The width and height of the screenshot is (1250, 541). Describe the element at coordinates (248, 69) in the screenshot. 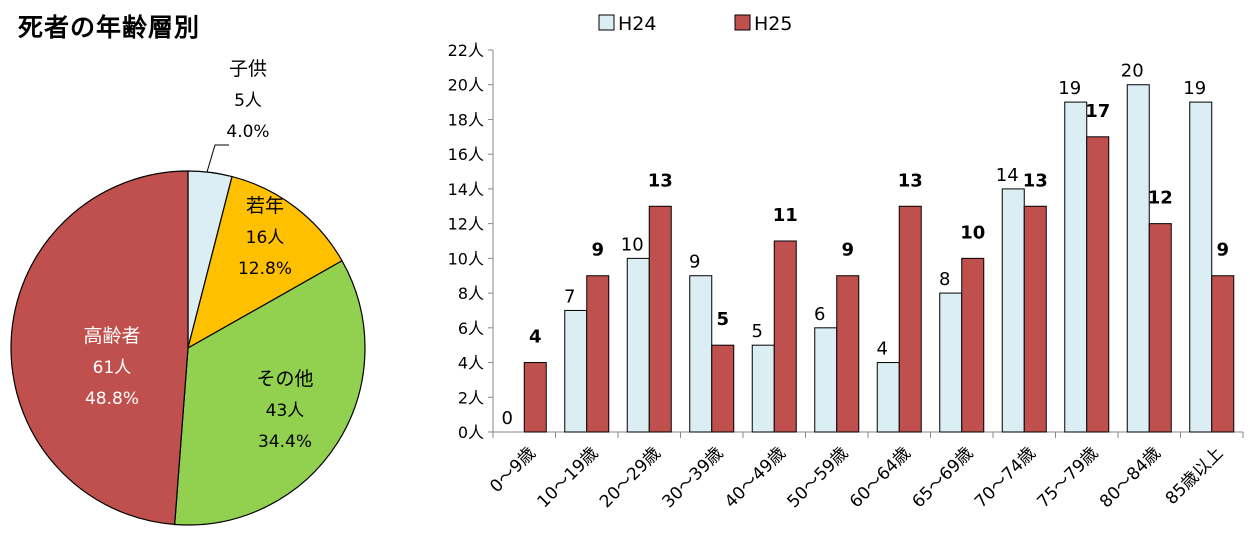

I see `pie-slice-label: 子供` at that location.